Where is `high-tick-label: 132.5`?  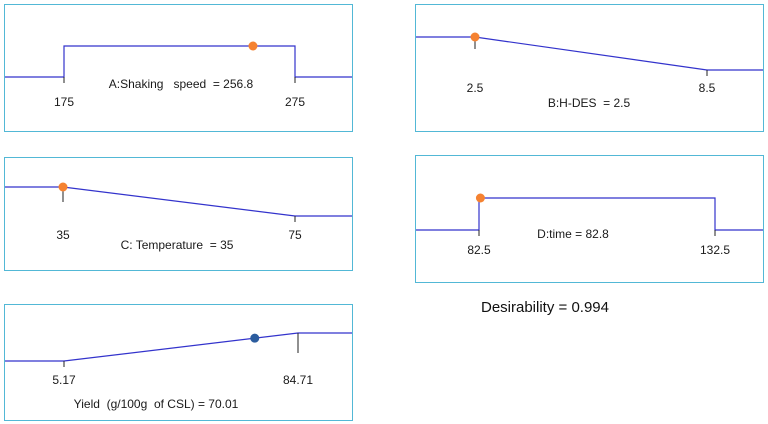 high-tick-label: 132.5 is located at coordinates (715, 250).